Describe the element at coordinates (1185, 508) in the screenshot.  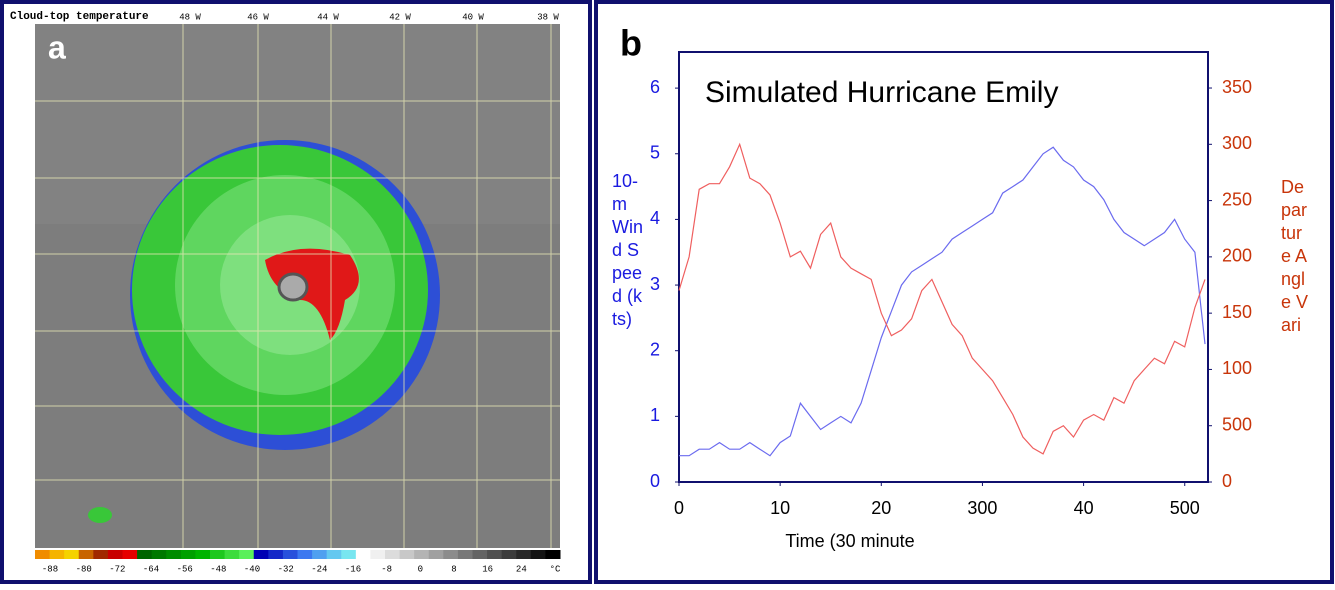
I see `x-tick-label: 500` at that location.